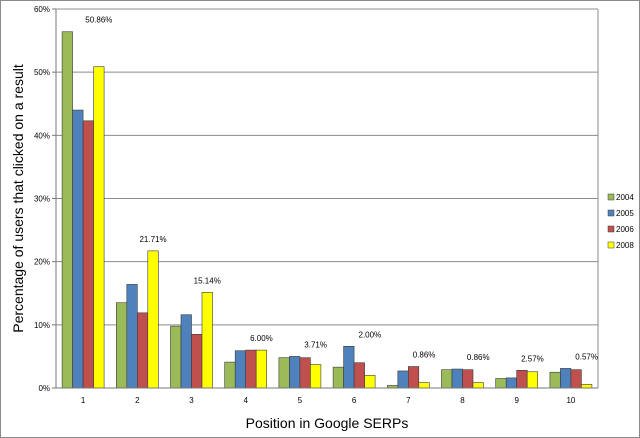 The image size is (640, 438). Describe the element at coordinates (611, 197) in the screenshot. I see `legend-swatch-2004` at that location.